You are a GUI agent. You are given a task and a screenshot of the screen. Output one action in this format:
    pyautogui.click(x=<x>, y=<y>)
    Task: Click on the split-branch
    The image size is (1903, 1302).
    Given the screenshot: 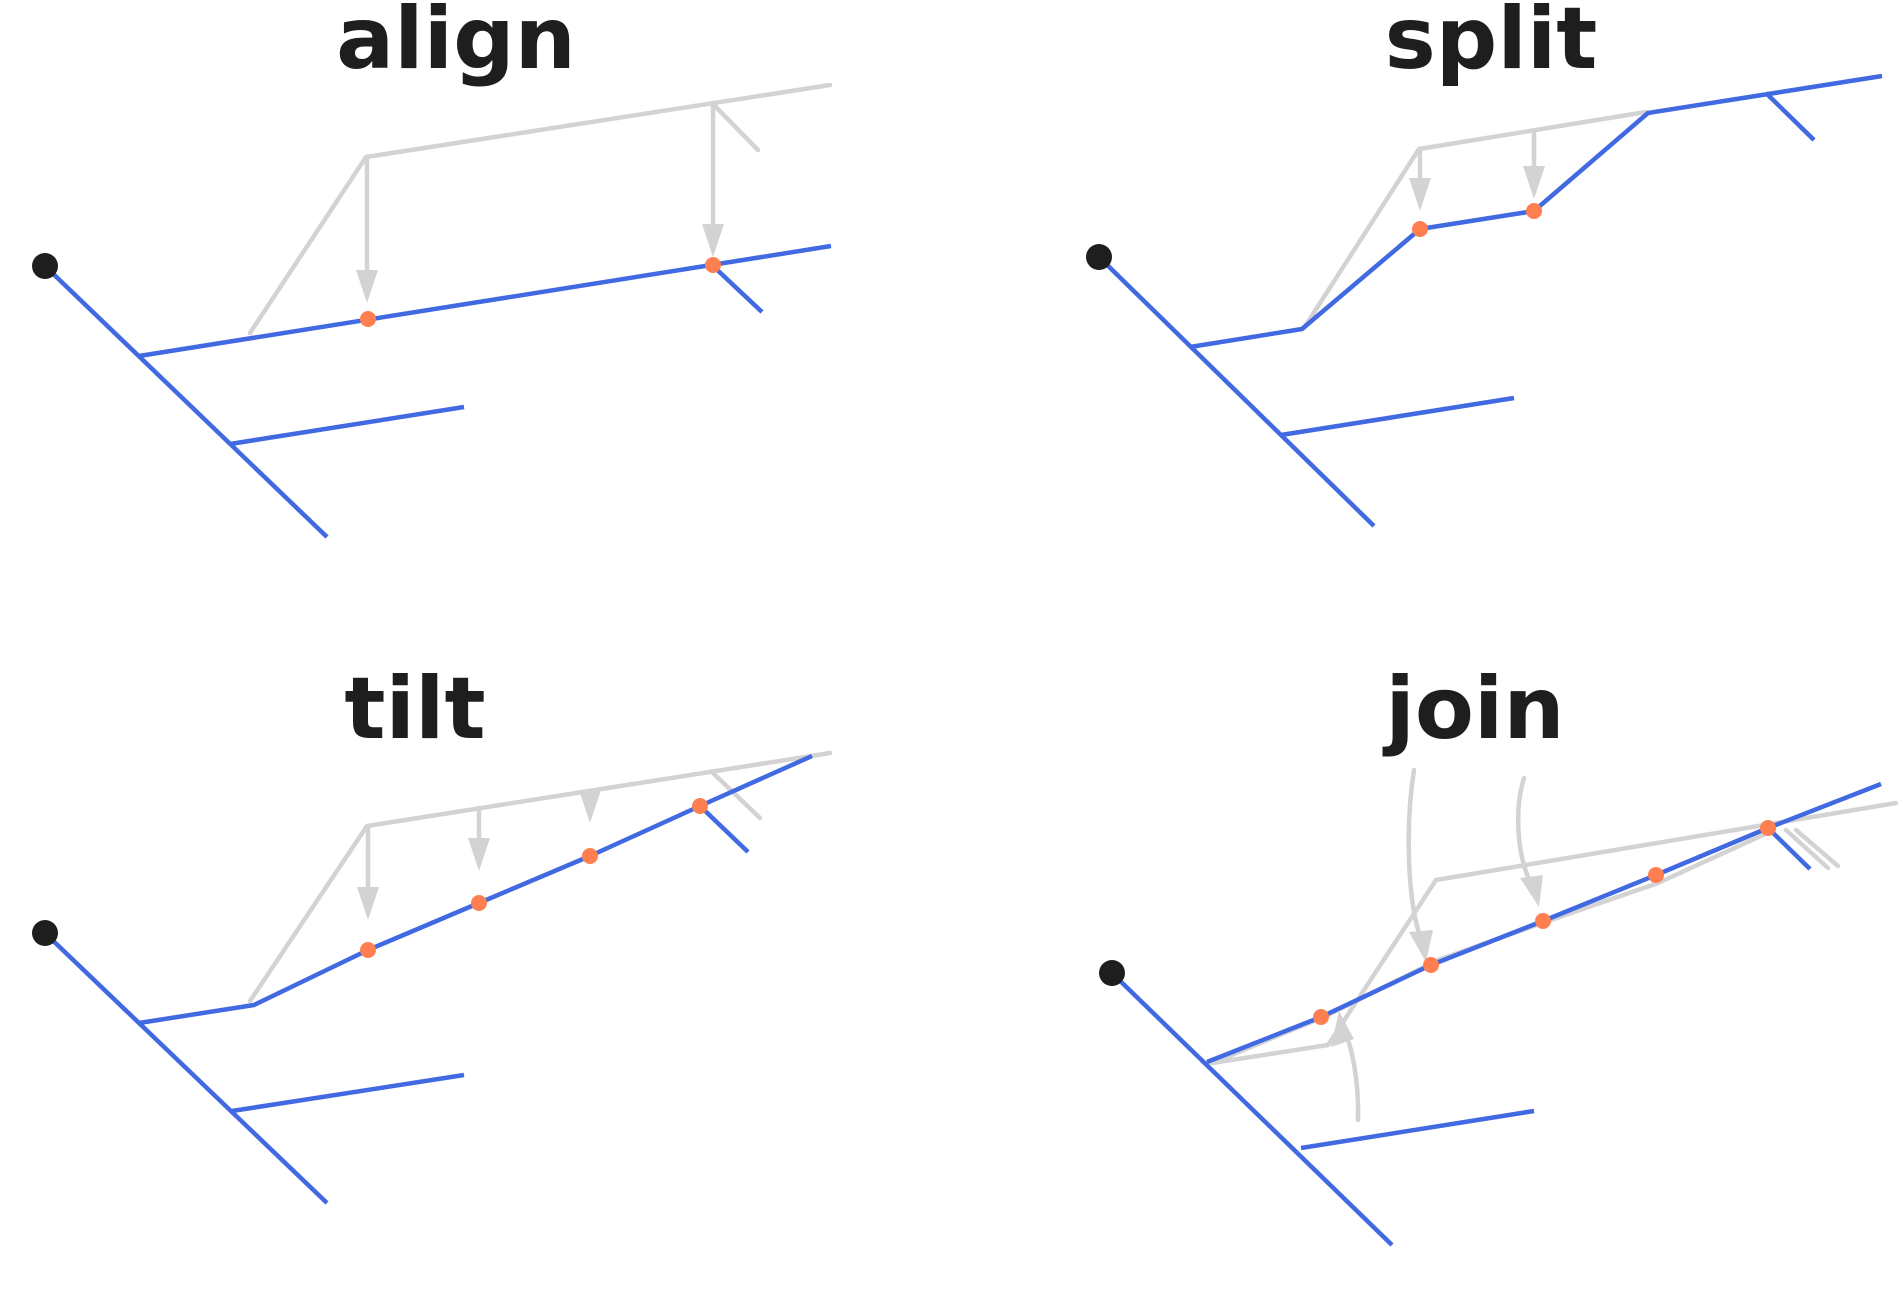 What is the action you would take?
    pyautogui.click(x=1536, y=211)
    